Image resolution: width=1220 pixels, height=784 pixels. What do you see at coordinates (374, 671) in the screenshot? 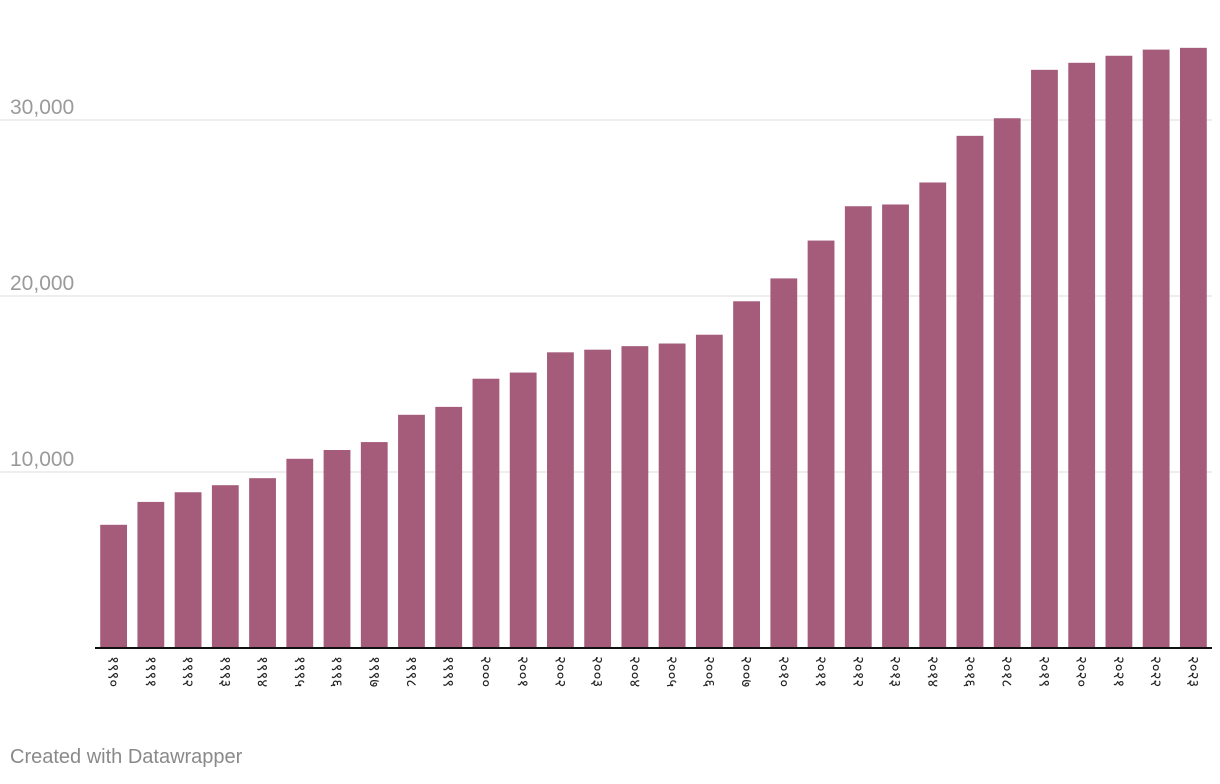
I see `x-tick-label: १९९७` at bounding box center [374, 671].